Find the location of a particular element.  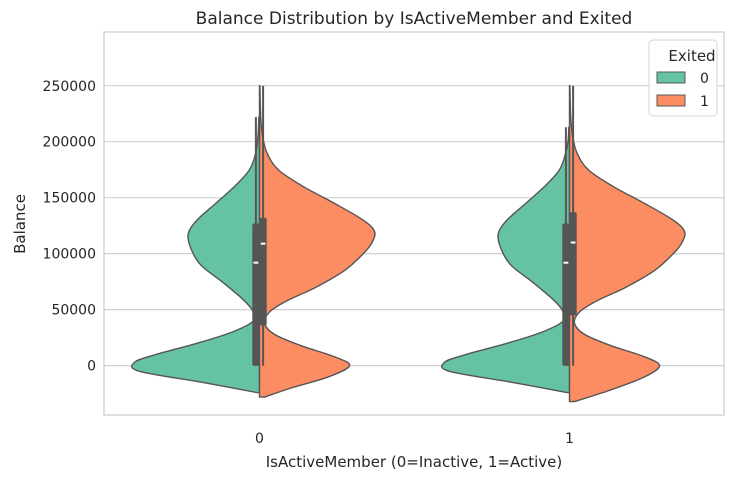

y-tick-label: 0 is located at coordinates (91, 367).